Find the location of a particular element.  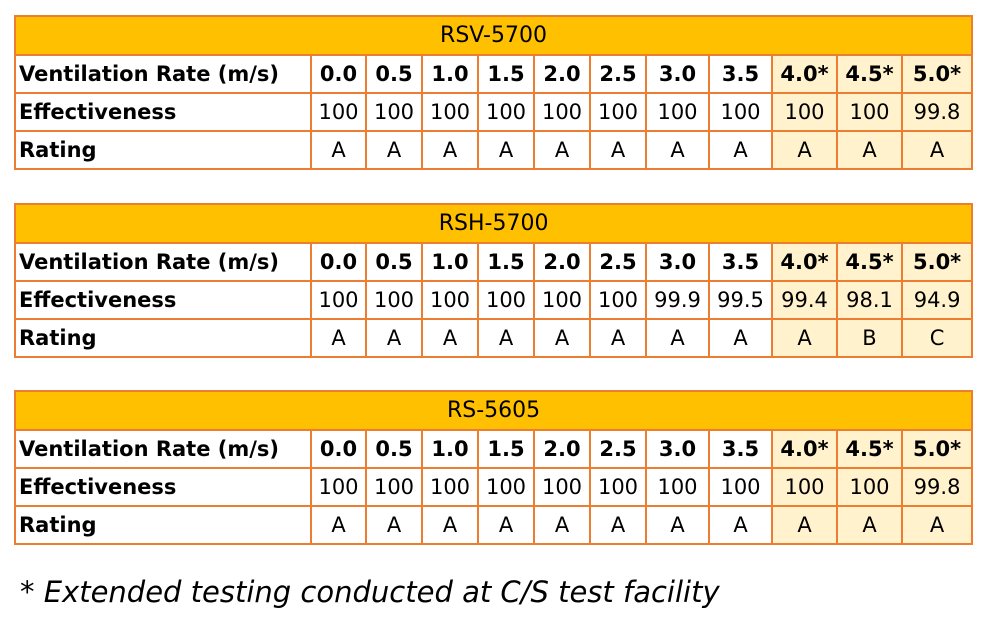

table-title: RS-5605 is located at coordinates (493, 410).